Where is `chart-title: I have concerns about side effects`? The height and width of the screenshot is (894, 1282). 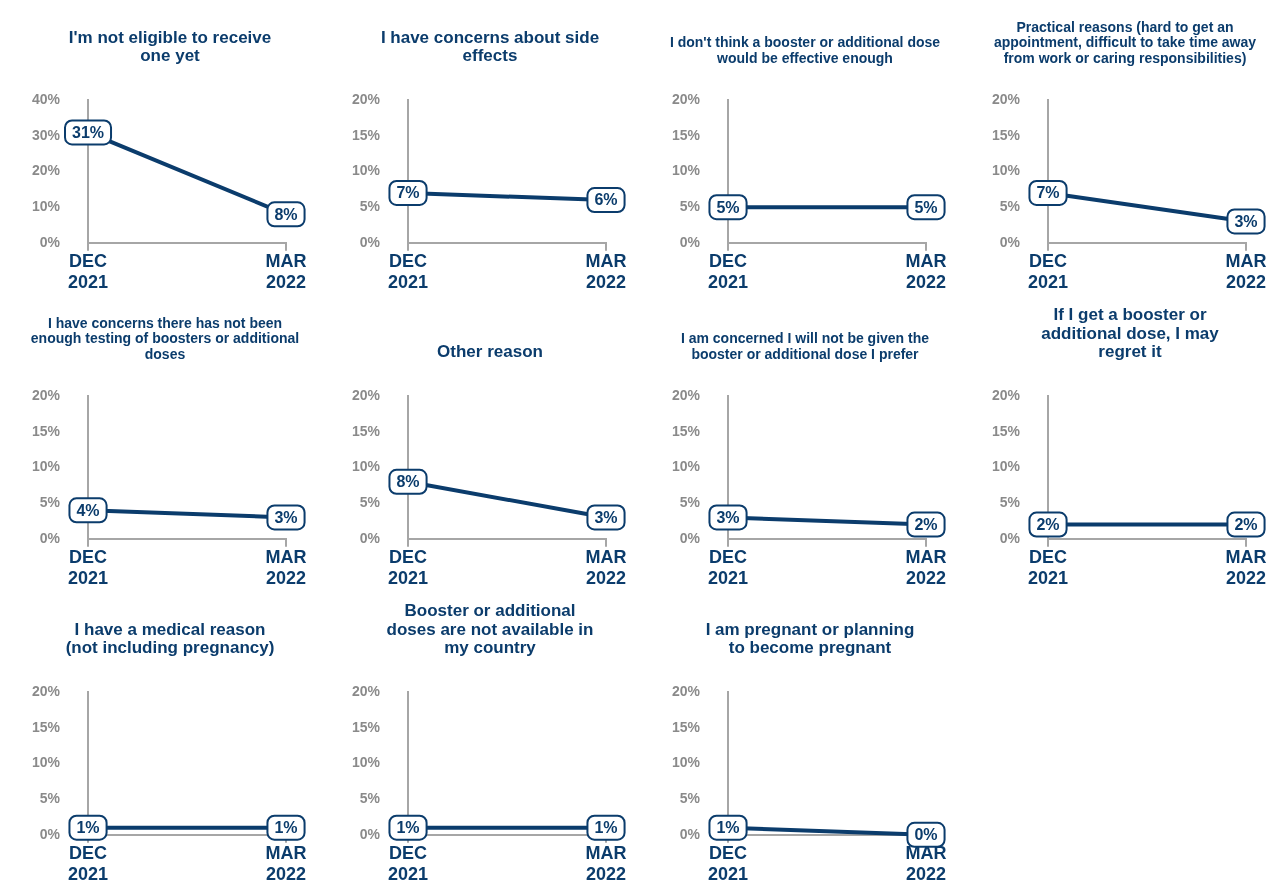 chart-title: I have concerns about side effects is located at coordinates (490, 46).